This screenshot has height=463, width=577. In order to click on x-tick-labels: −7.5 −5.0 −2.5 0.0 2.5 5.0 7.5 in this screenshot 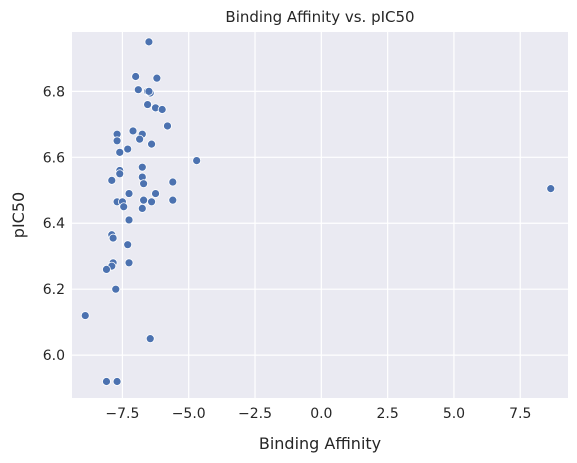, I will do `click(318, 414)`.